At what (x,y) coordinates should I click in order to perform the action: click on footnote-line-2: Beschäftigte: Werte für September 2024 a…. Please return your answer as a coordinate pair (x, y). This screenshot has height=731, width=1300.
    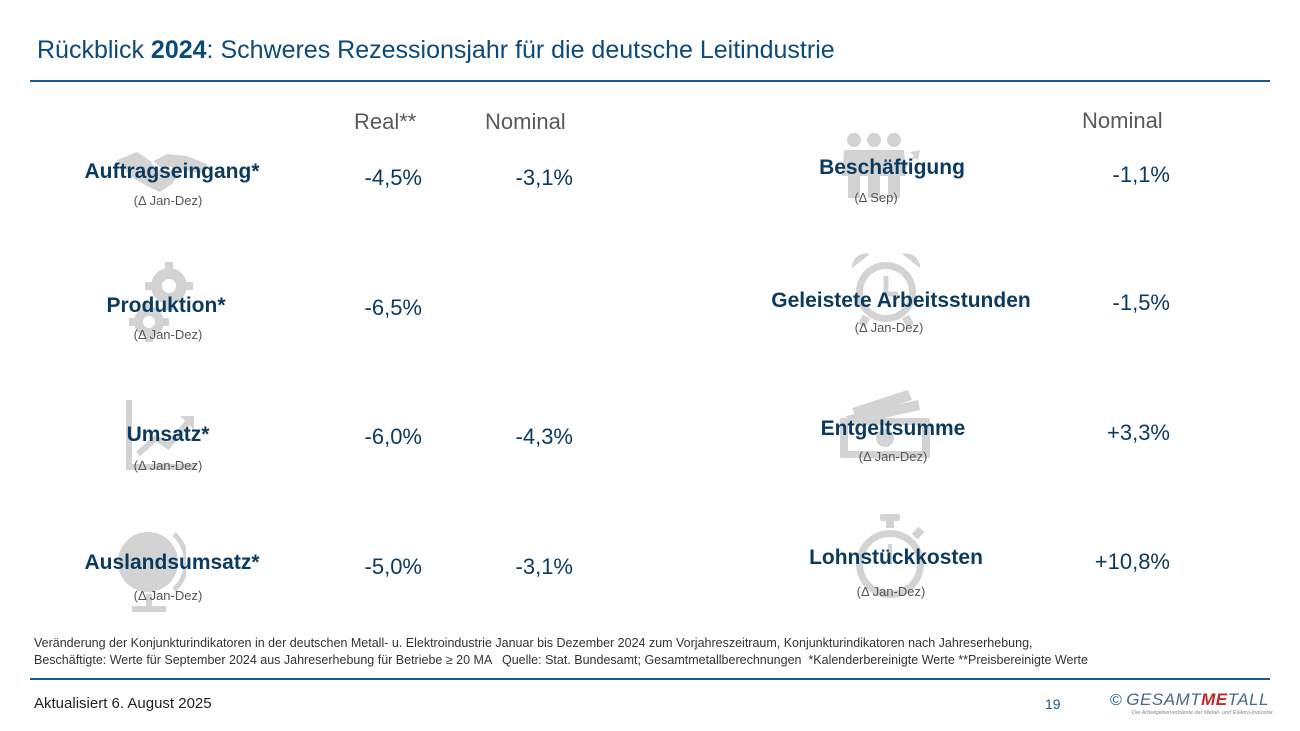
    Looking at the image, I should click on (561, 660).